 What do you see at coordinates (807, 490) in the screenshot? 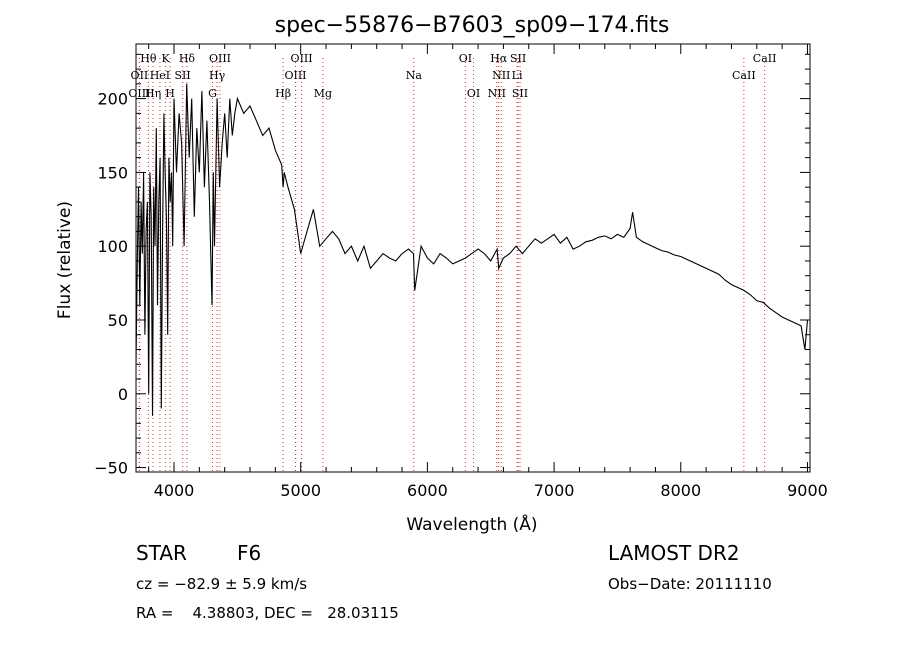
I see `x-tick-label: 9000` at bounding box center [807, 490].